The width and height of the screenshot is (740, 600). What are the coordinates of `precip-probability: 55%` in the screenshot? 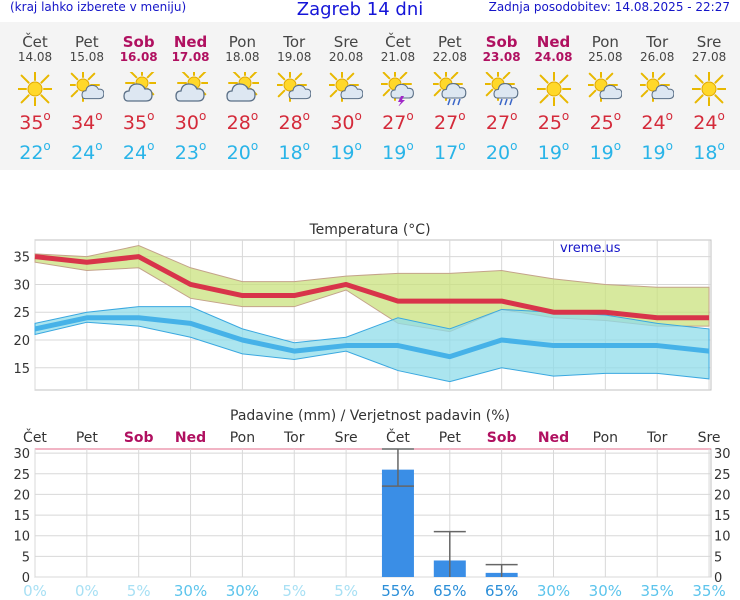 It's located at (397, 591).